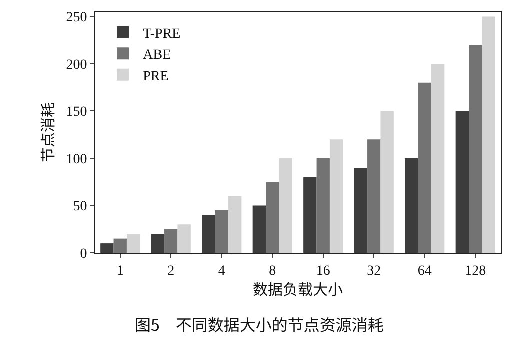  I want to click on legend-label: T-PRE, so click(162, 34).